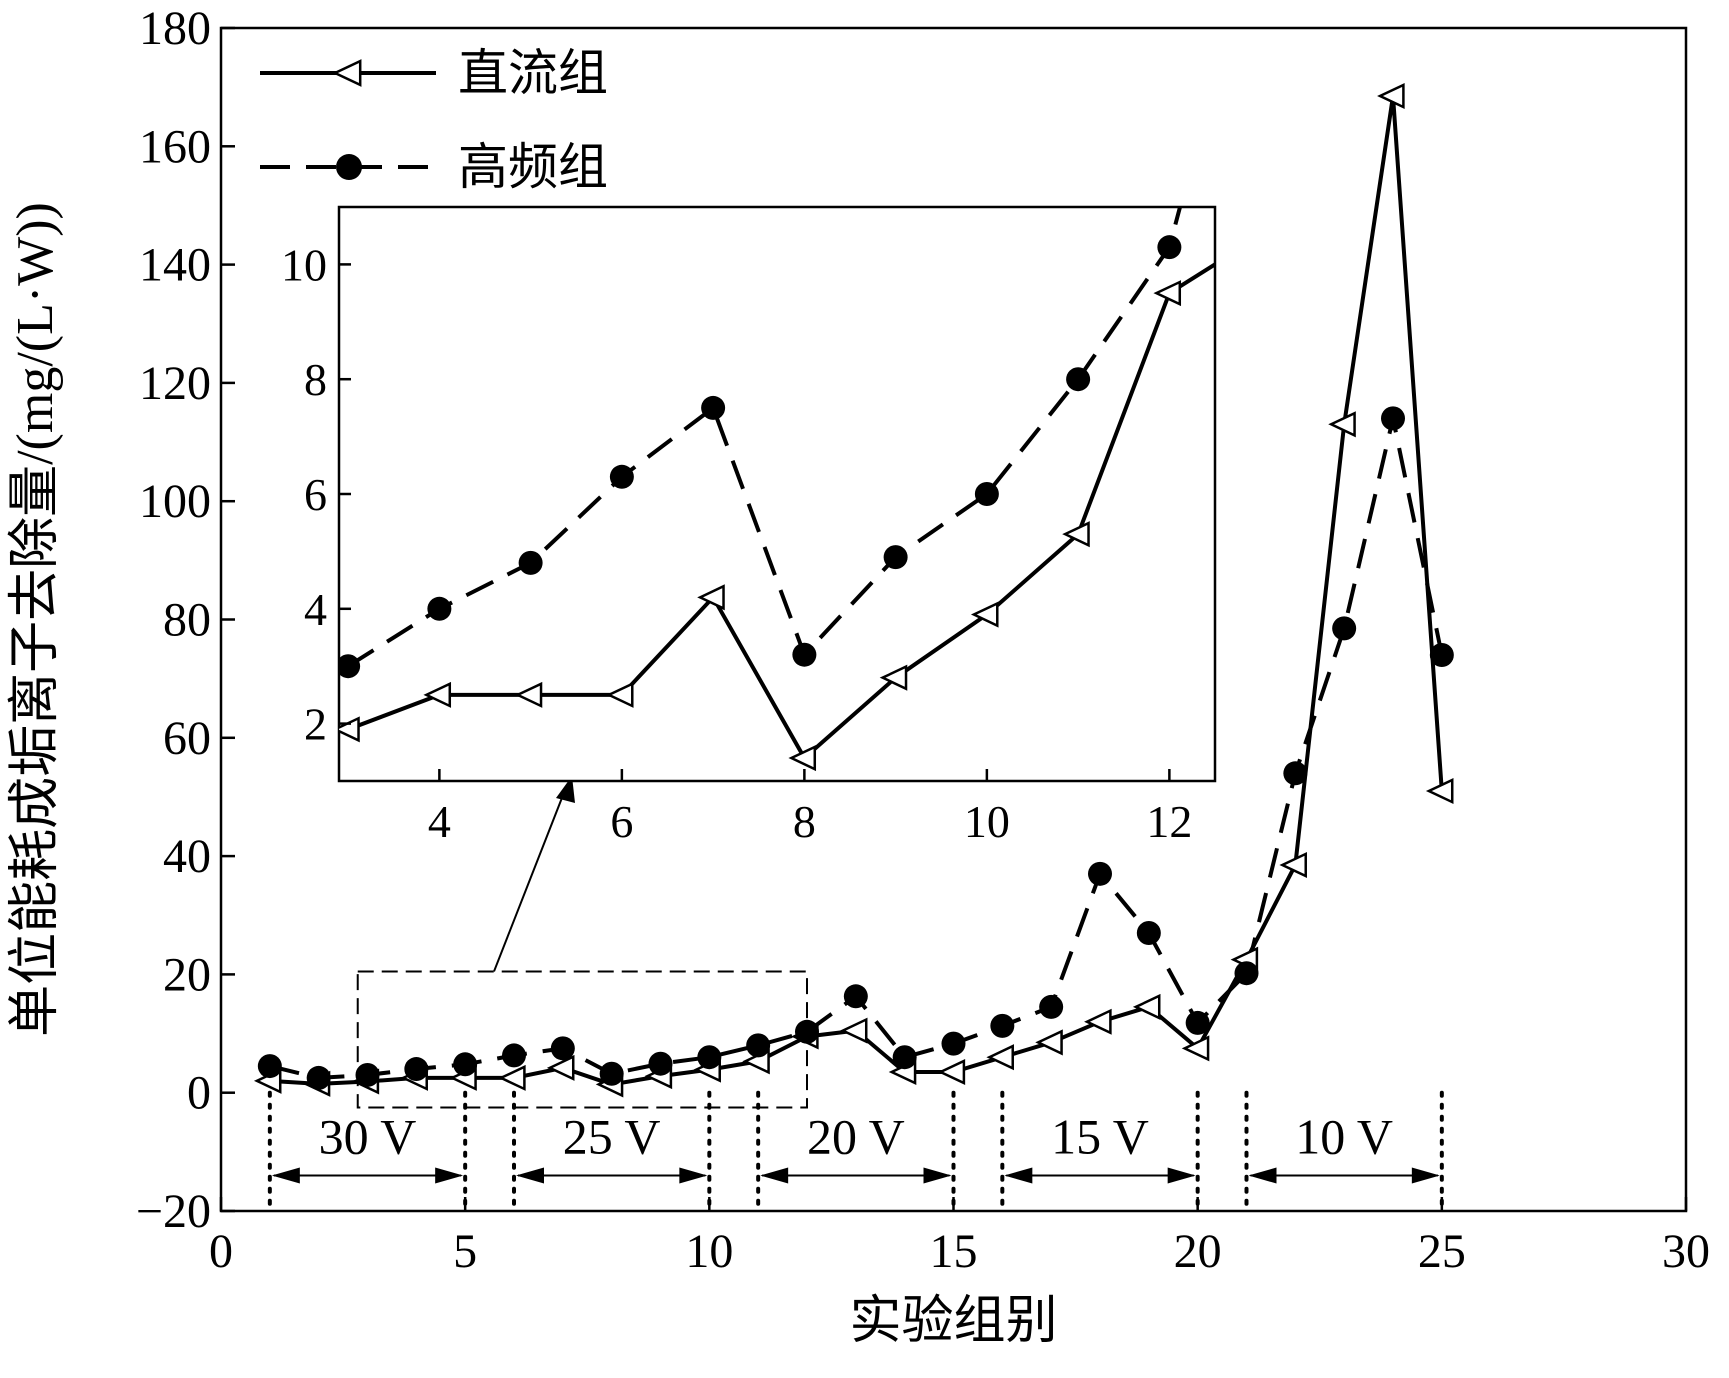 The image size is (1729, 1378). Describe the element at coordinates (304, 264) in the screenshot. I see `inset-y-tick-label: 10` at that location.